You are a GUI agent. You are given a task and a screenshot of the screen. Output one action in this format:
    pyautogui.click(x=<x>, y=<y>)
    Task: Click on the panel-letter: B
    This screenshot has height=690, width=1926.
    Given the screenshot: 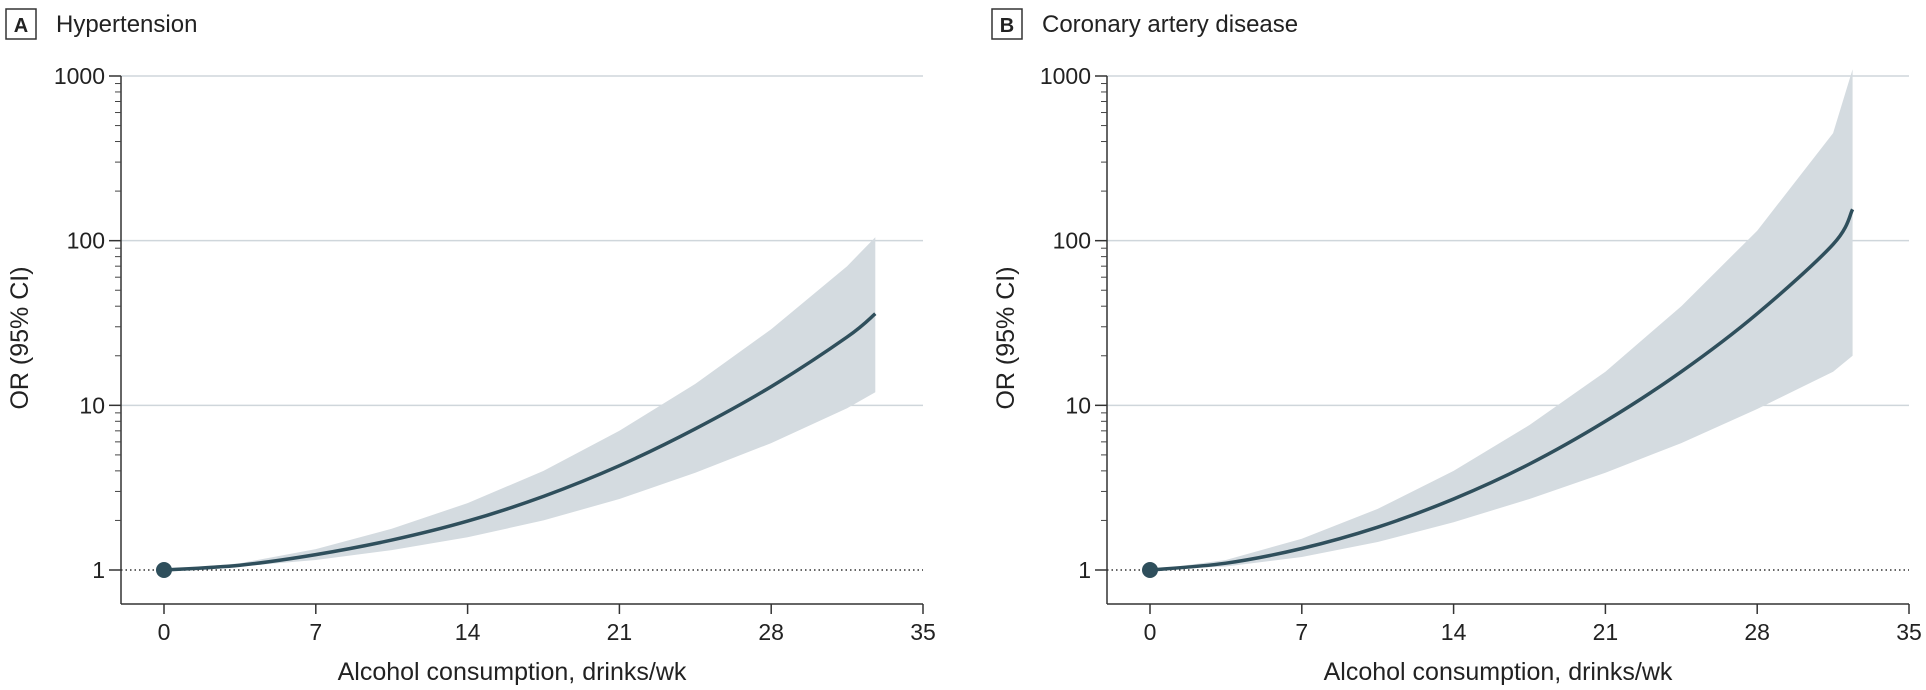 What is the action you would take?
    pyautogui.click(x=1007, y=26)
    